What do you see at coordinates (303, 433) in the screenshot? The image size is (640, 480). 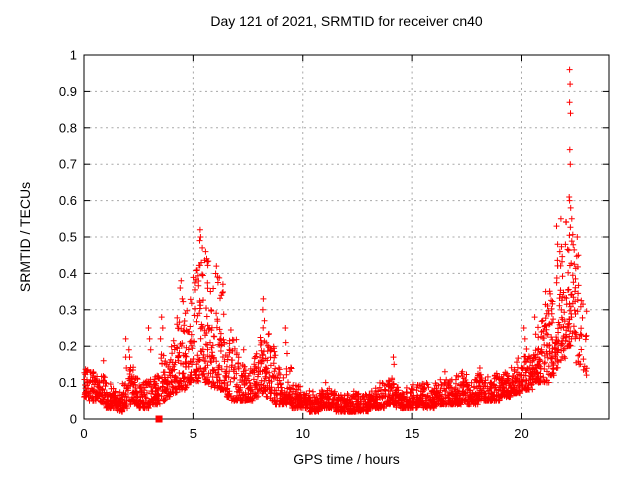 I see `x-tick-label: 10` at bounding box center [303, 433].